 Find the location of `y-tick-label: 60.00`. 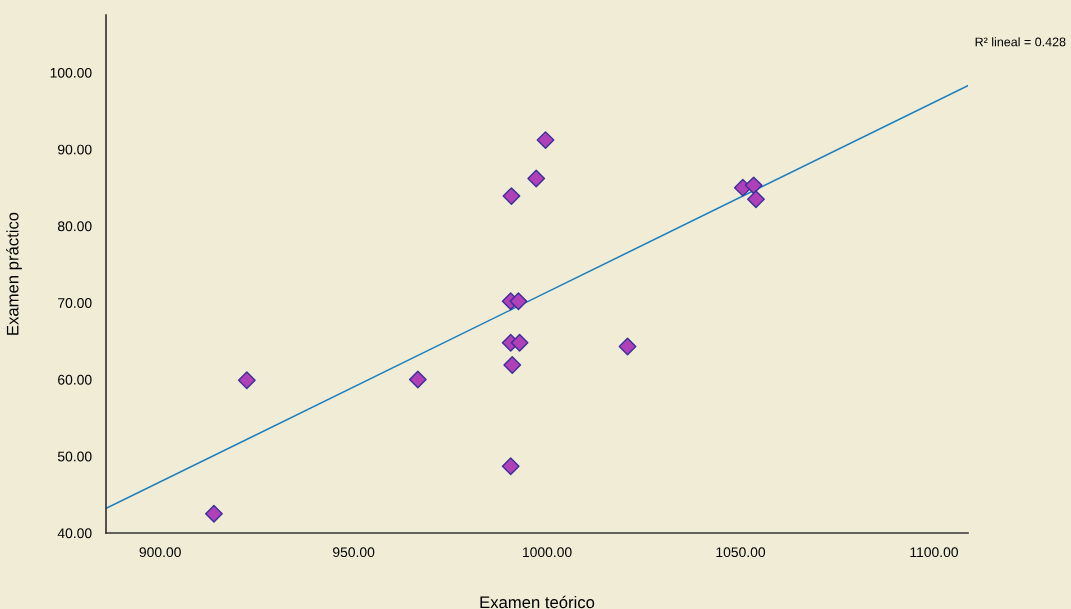

y-tick-label: 60.00 is located at coordinates (75, 379).